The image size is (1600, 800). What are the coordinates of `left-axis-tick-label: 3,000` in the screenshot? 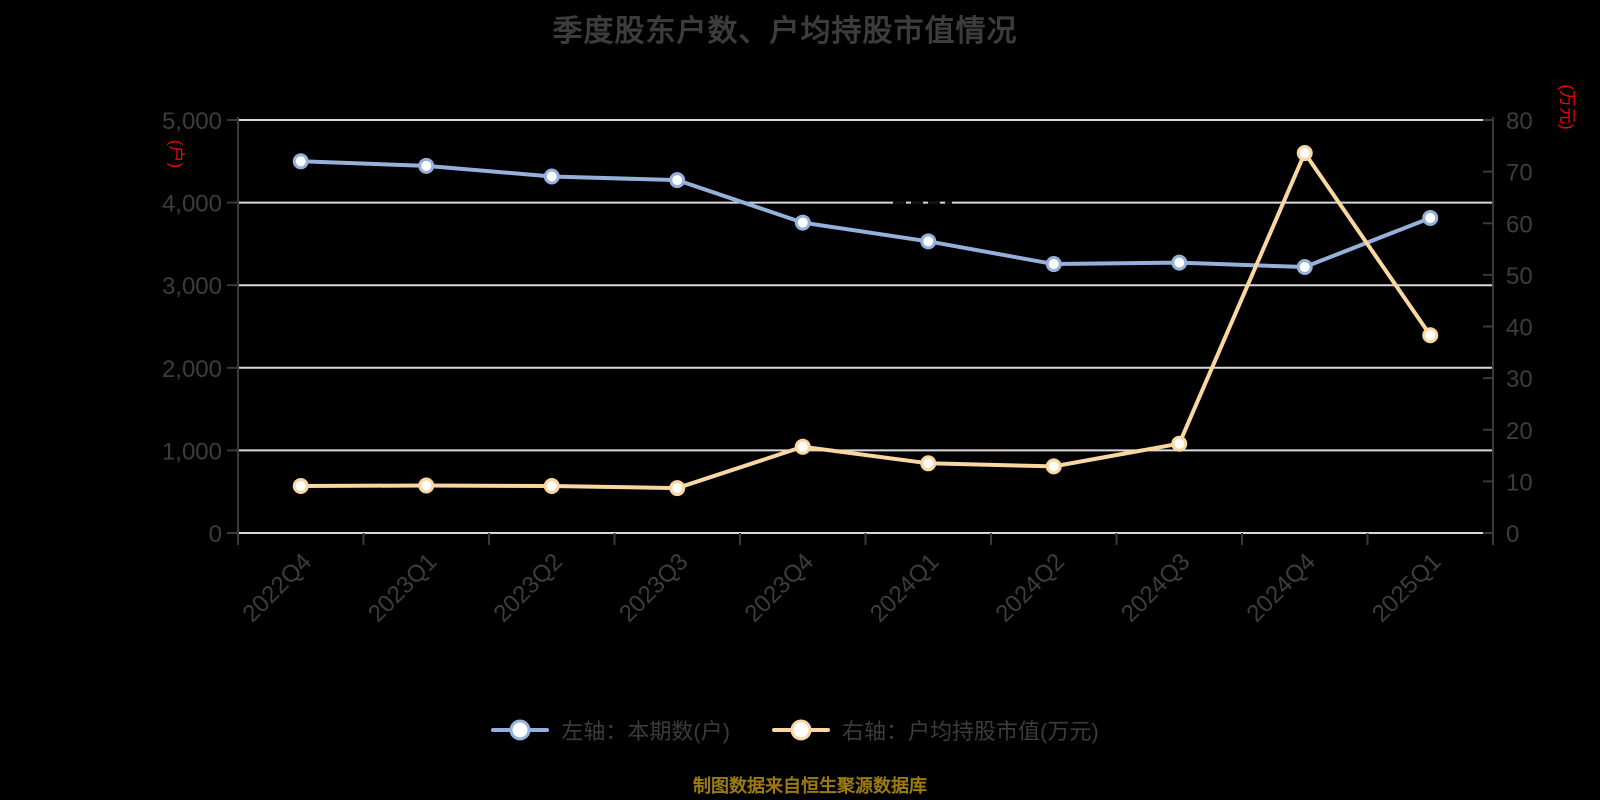 It's located at (192, 286).